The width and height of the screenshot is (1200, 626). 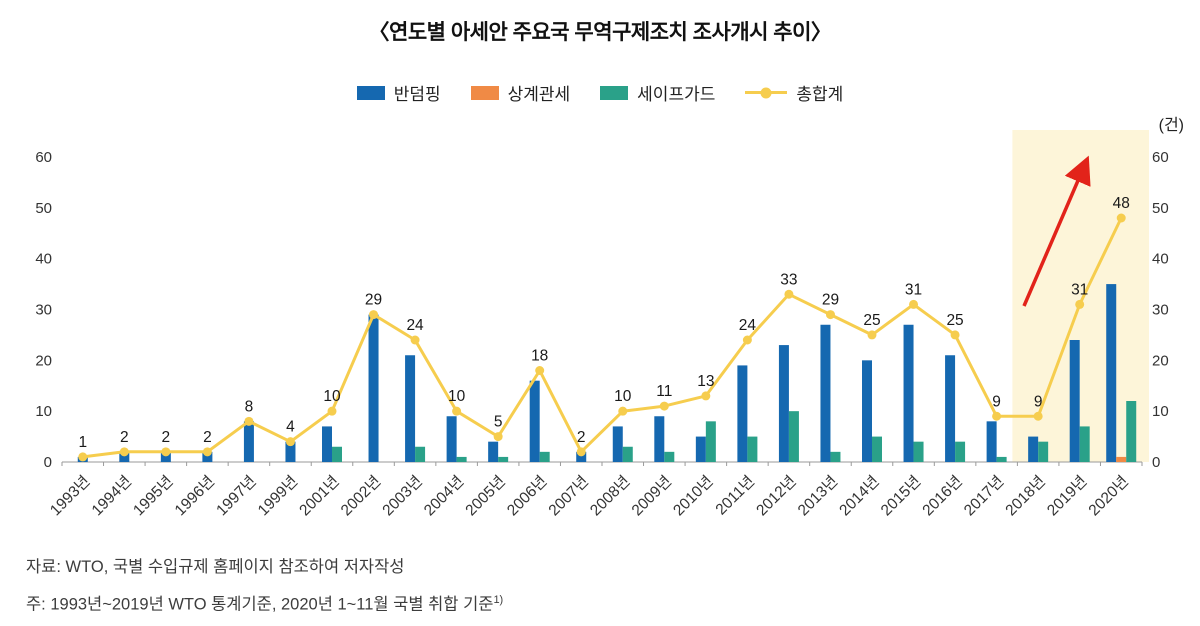 What do you see at coordinates (651, 495) in the screenshot?
I see `x-axis-label: 2009년` at bounding box center [651, 495].